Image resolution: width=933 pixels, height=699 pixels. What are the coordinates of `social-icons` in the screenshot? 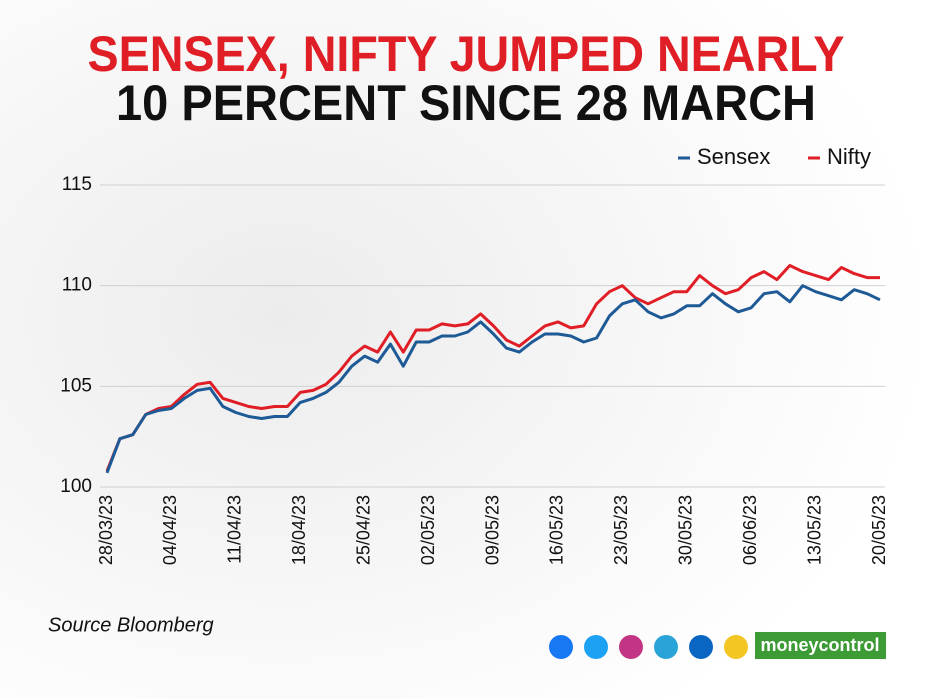 It's located at (648, 647).